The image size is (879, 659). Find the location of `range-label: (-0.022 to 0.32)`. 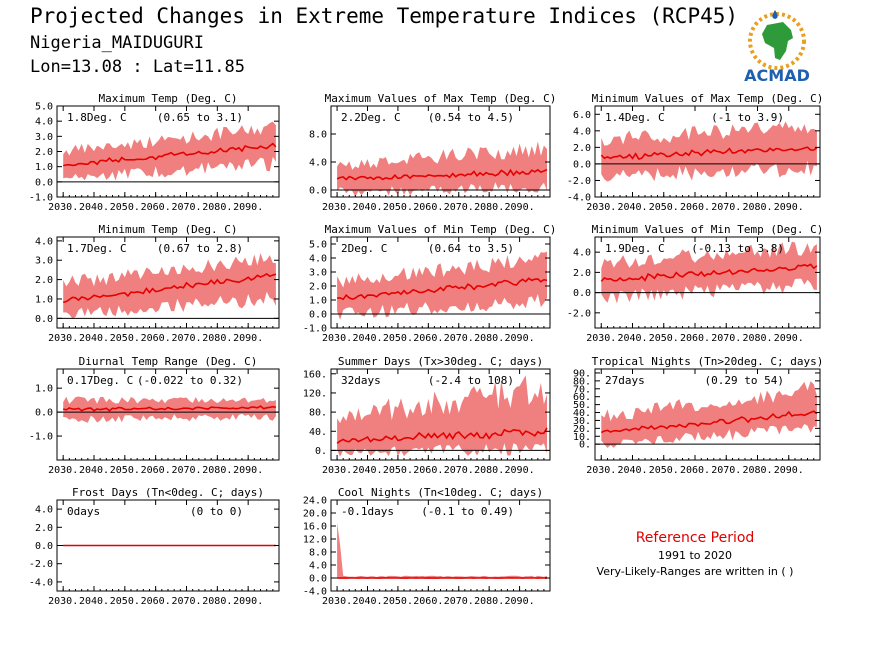

range-label: (-0.022 to 0.32) is located at coordinates (190, 380).